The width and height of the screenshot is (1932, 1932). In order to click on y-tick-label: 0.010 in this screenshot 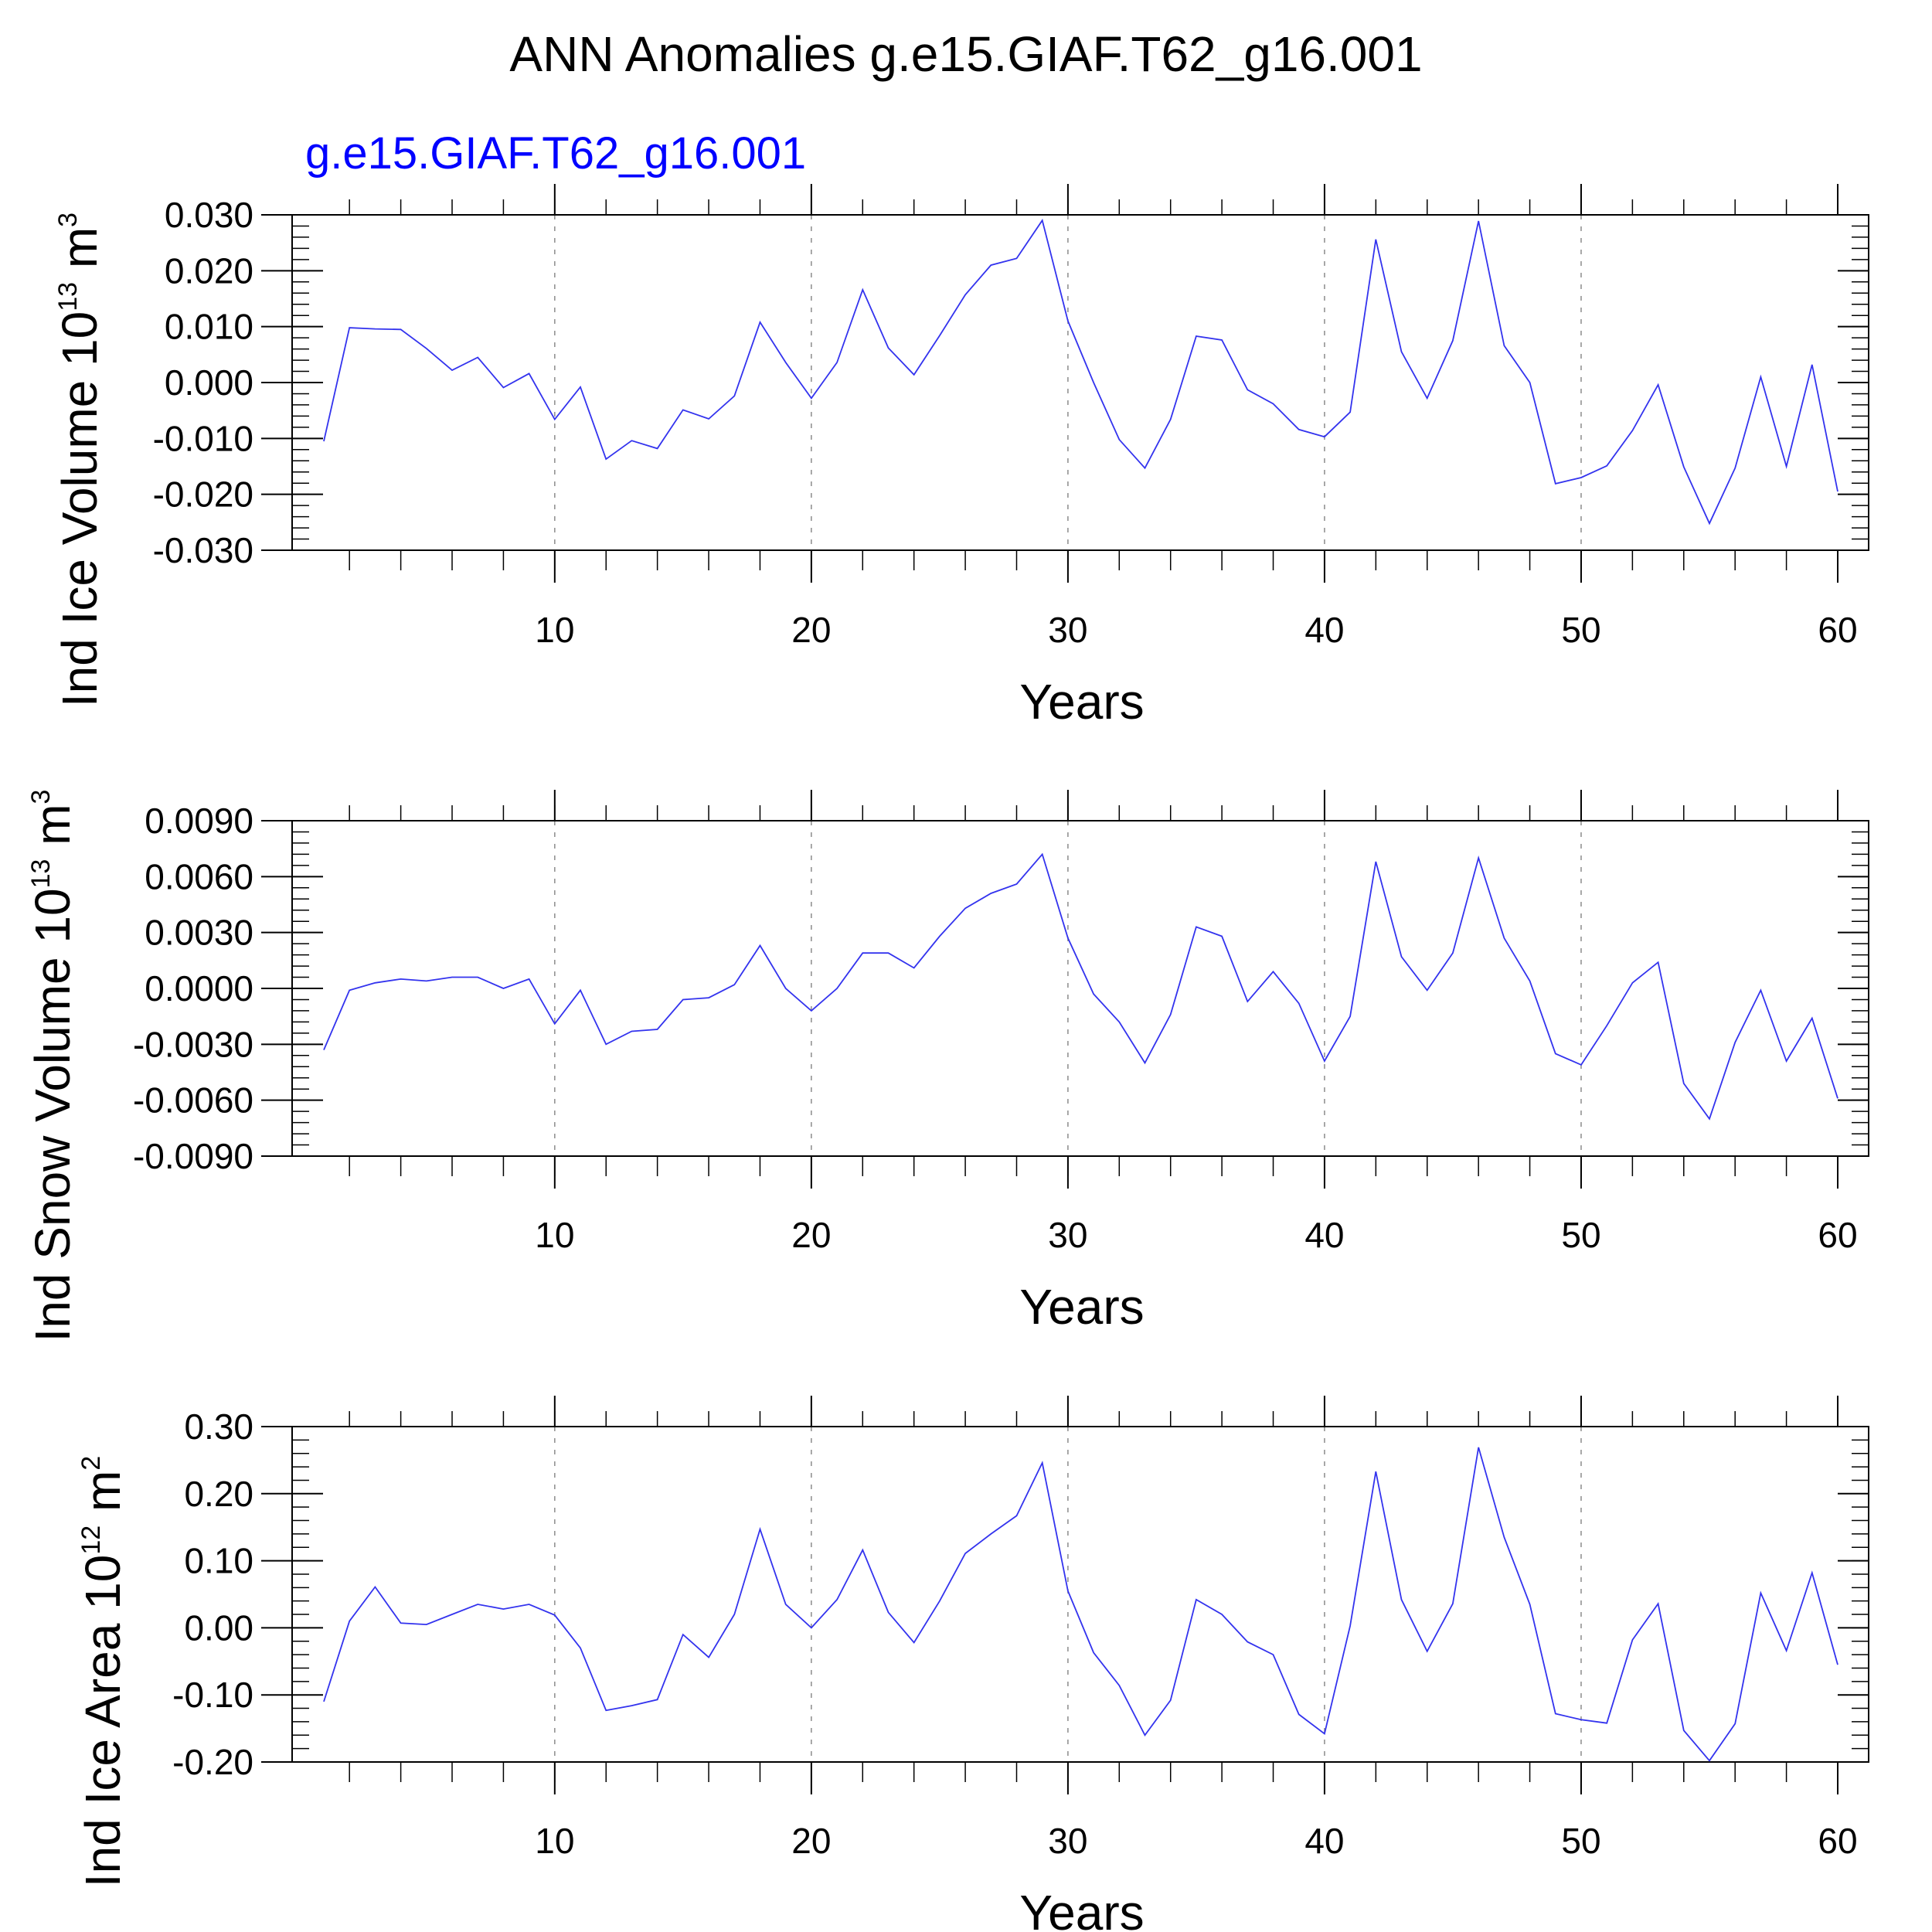, I will do `click(209, 327)`.